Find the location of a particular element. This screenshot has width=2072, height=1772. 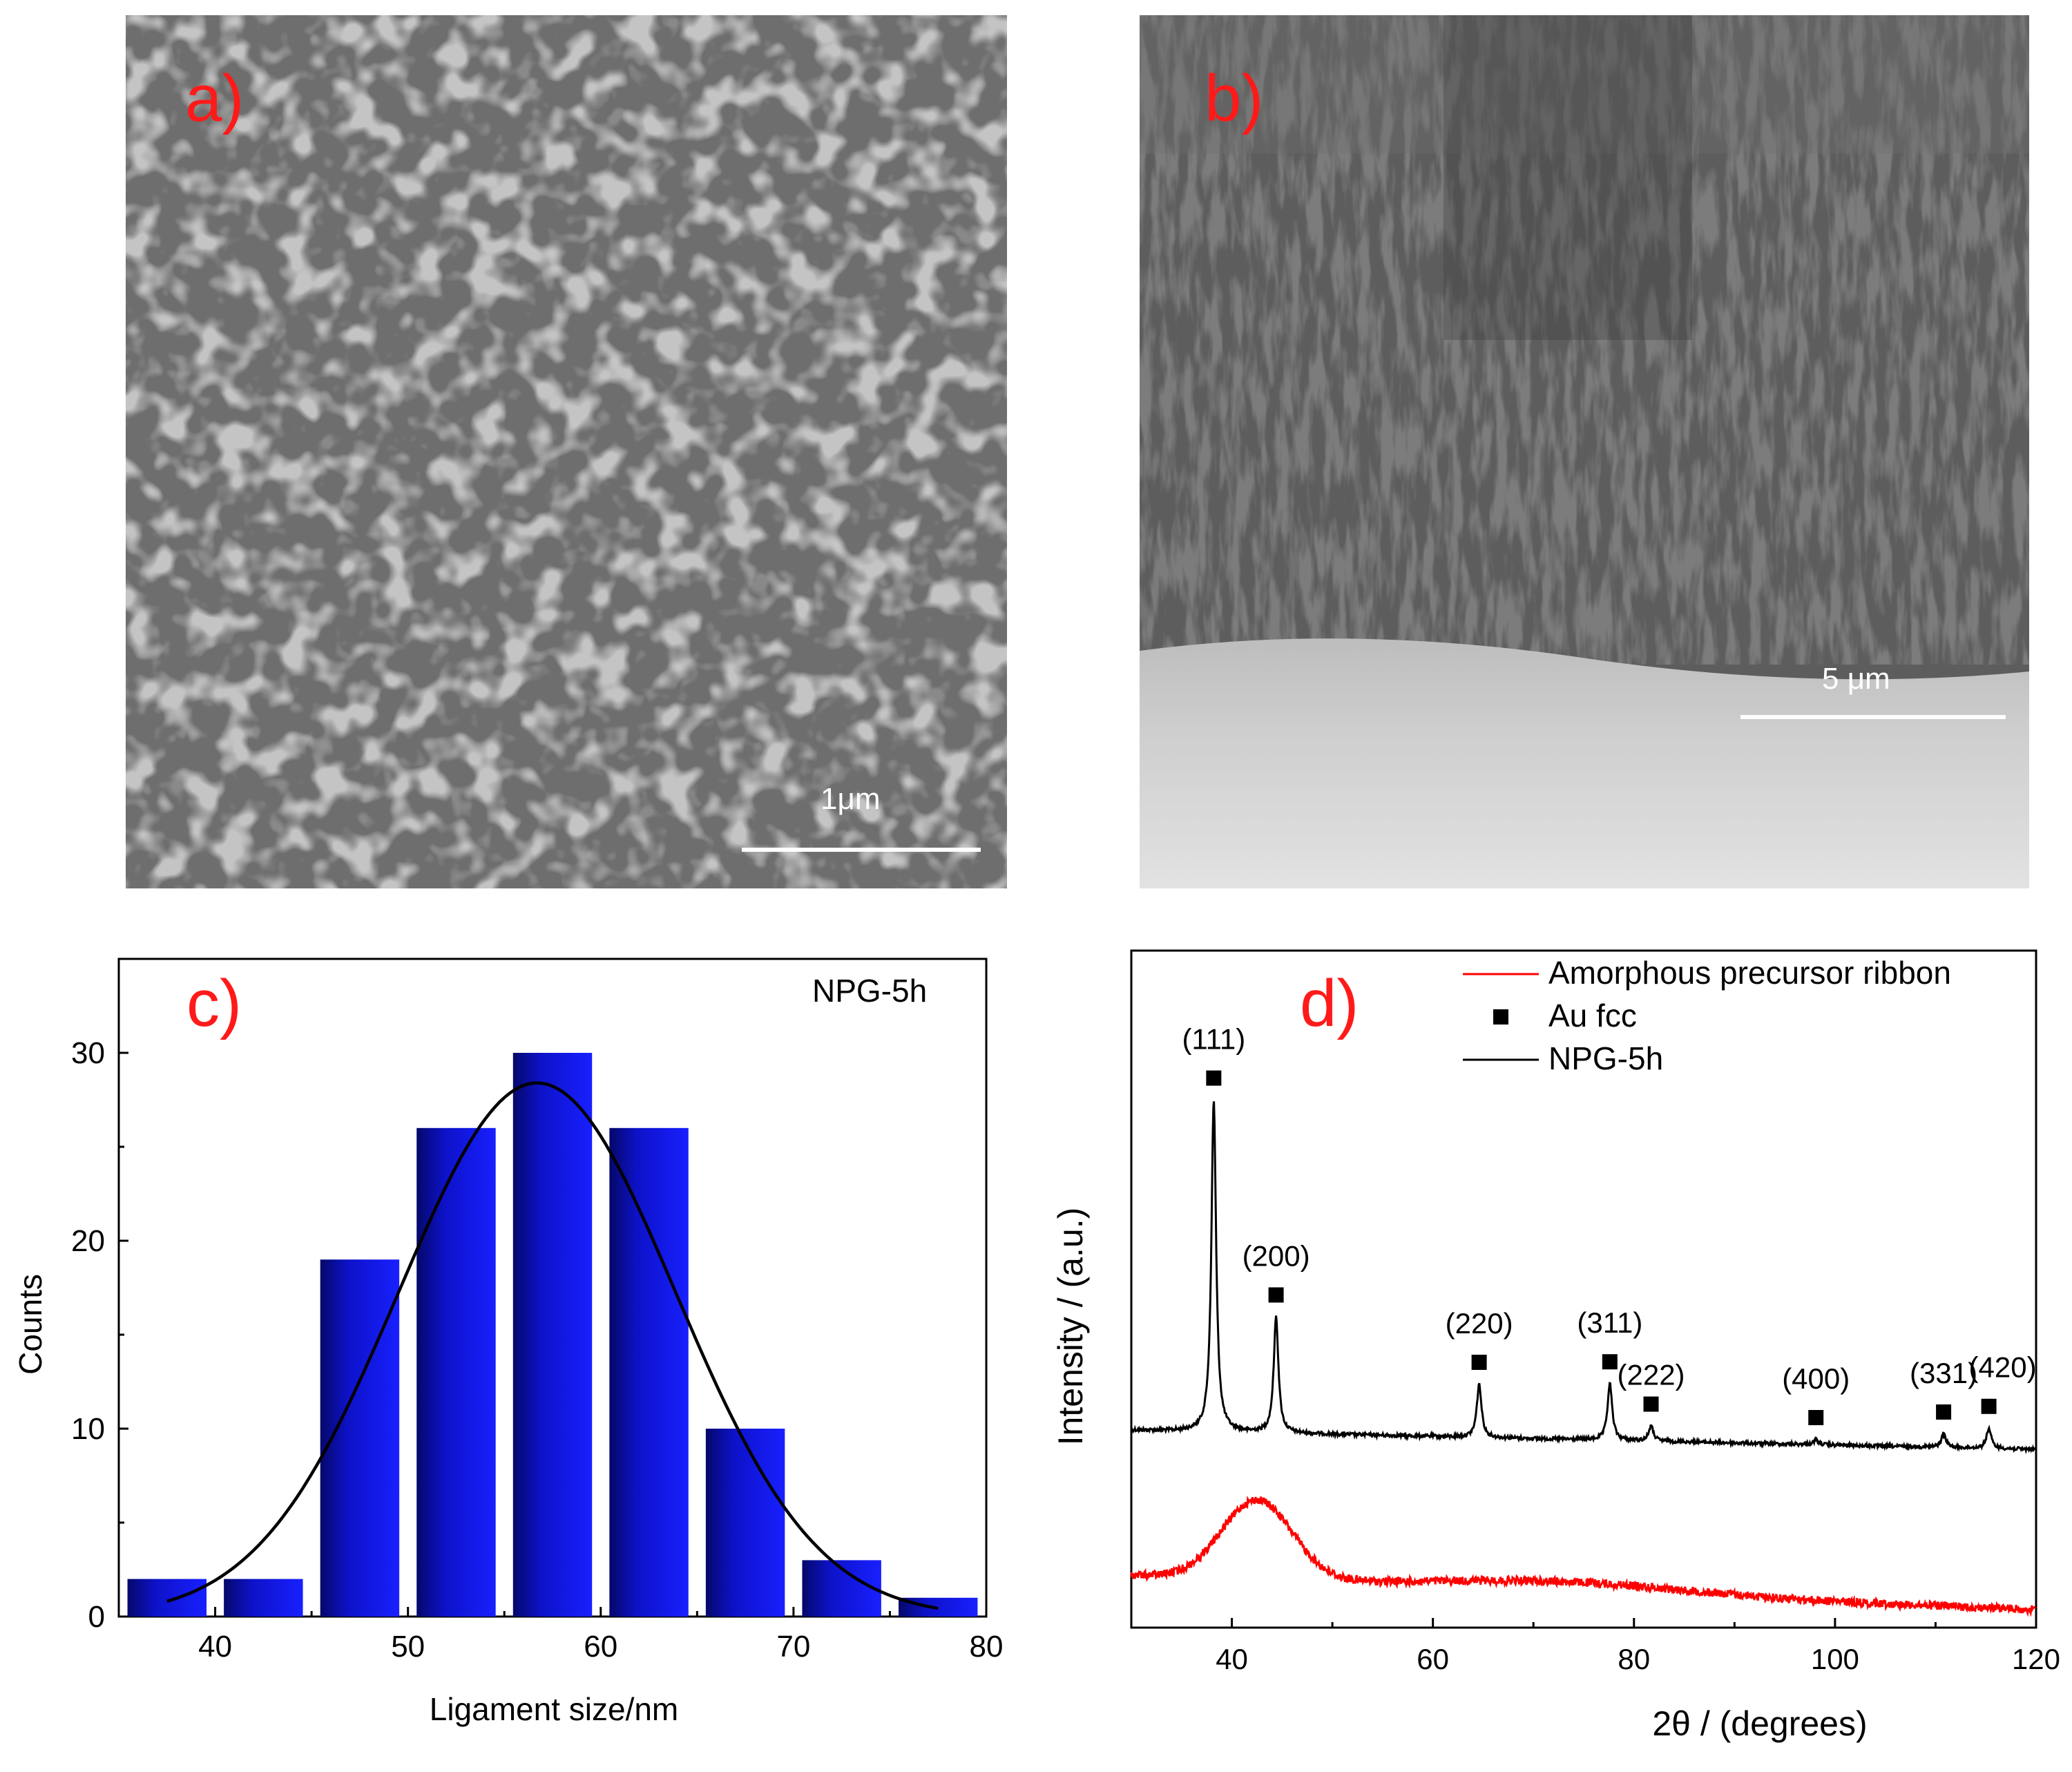

peak-label-hkl: (400) is located at coordinates (1816, 1379).